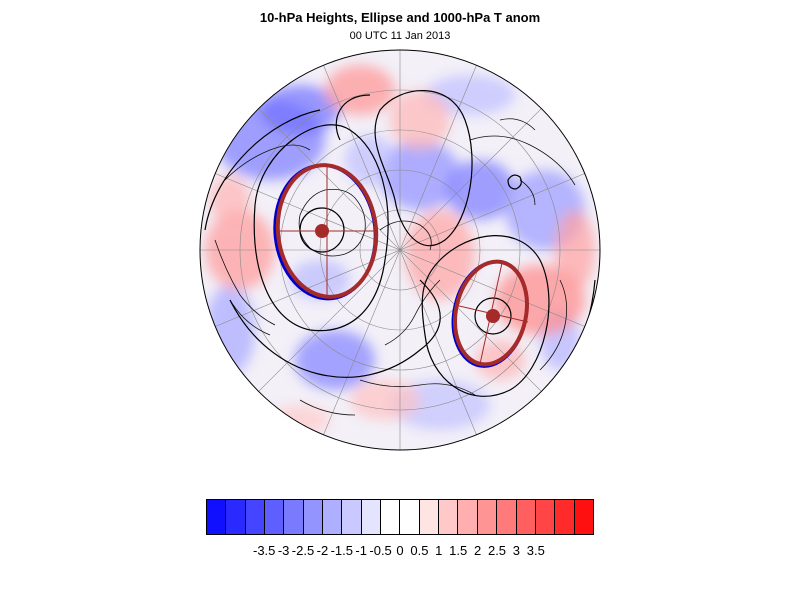  I want to click on colorbar-tick-label: 0.5, so click(419, 550).